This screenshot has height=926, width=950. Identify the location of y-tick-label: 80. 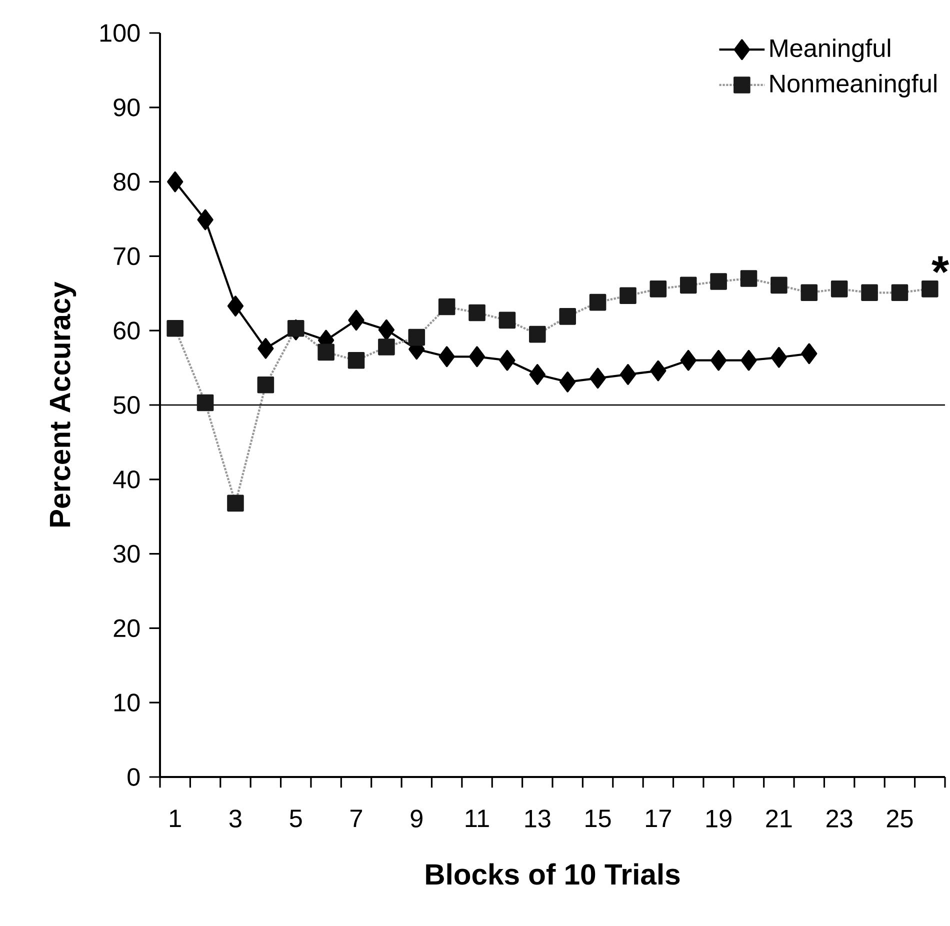
(127, 181).